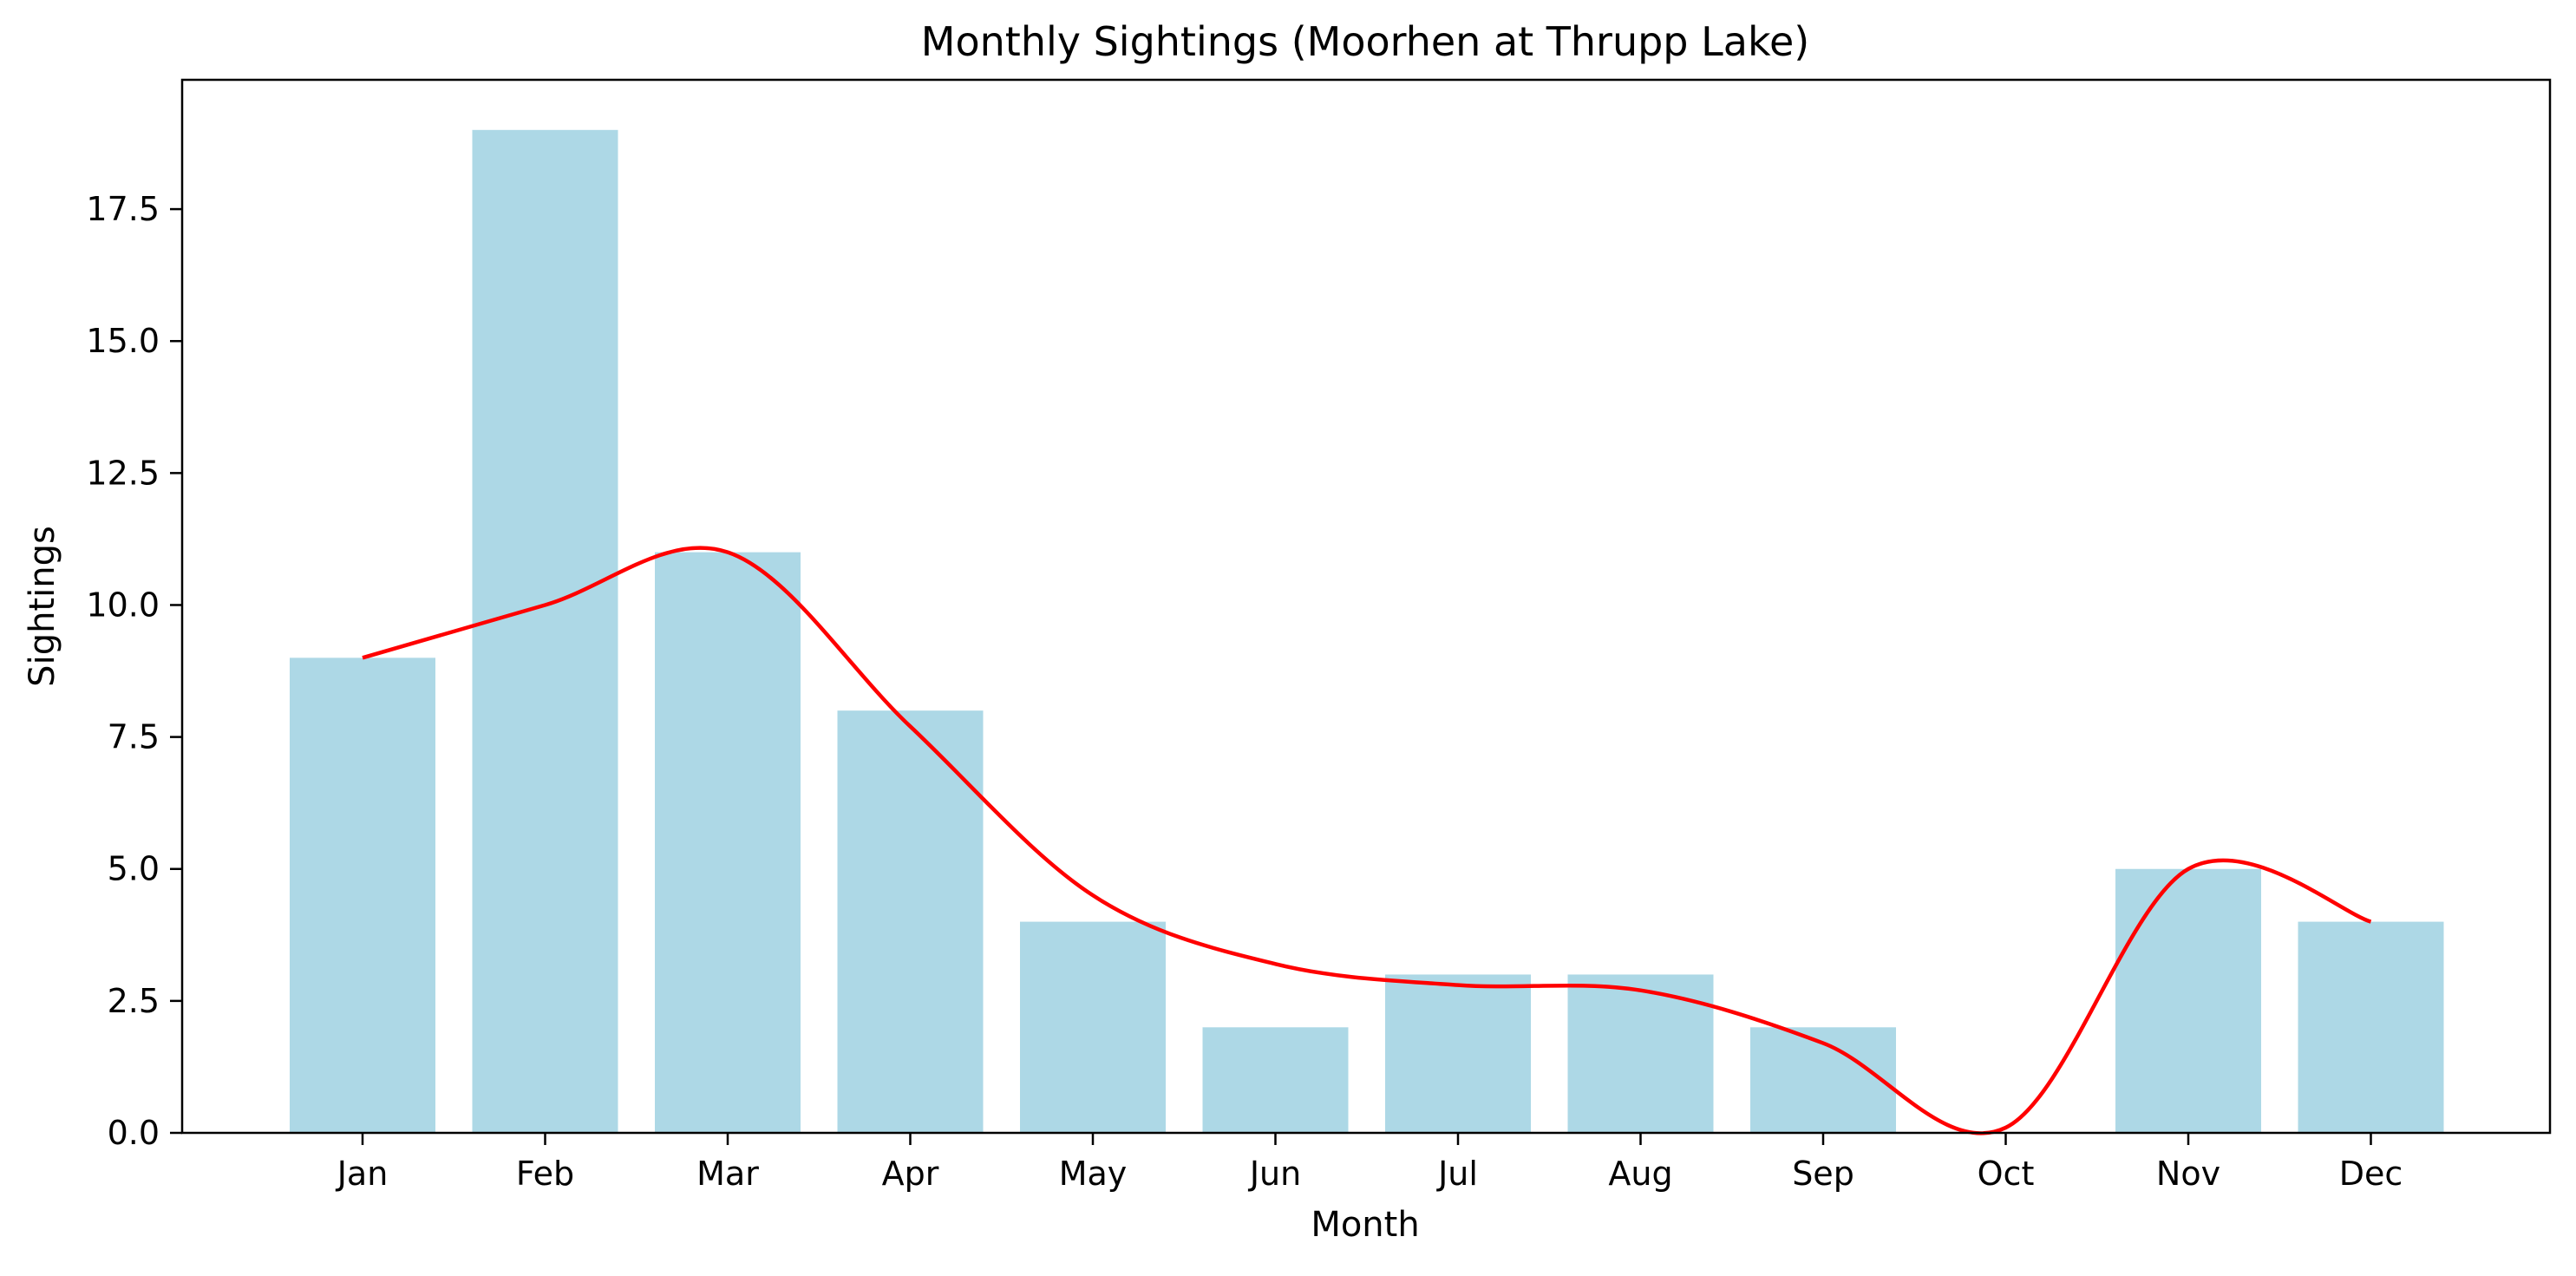 The height and width of the screenshot is (1276, 2576). What do you see at coordinates (2188, 1174) in the screenshot?
I see `x-tick-label-nov: Nov` at bounding box center [2188, 1174].